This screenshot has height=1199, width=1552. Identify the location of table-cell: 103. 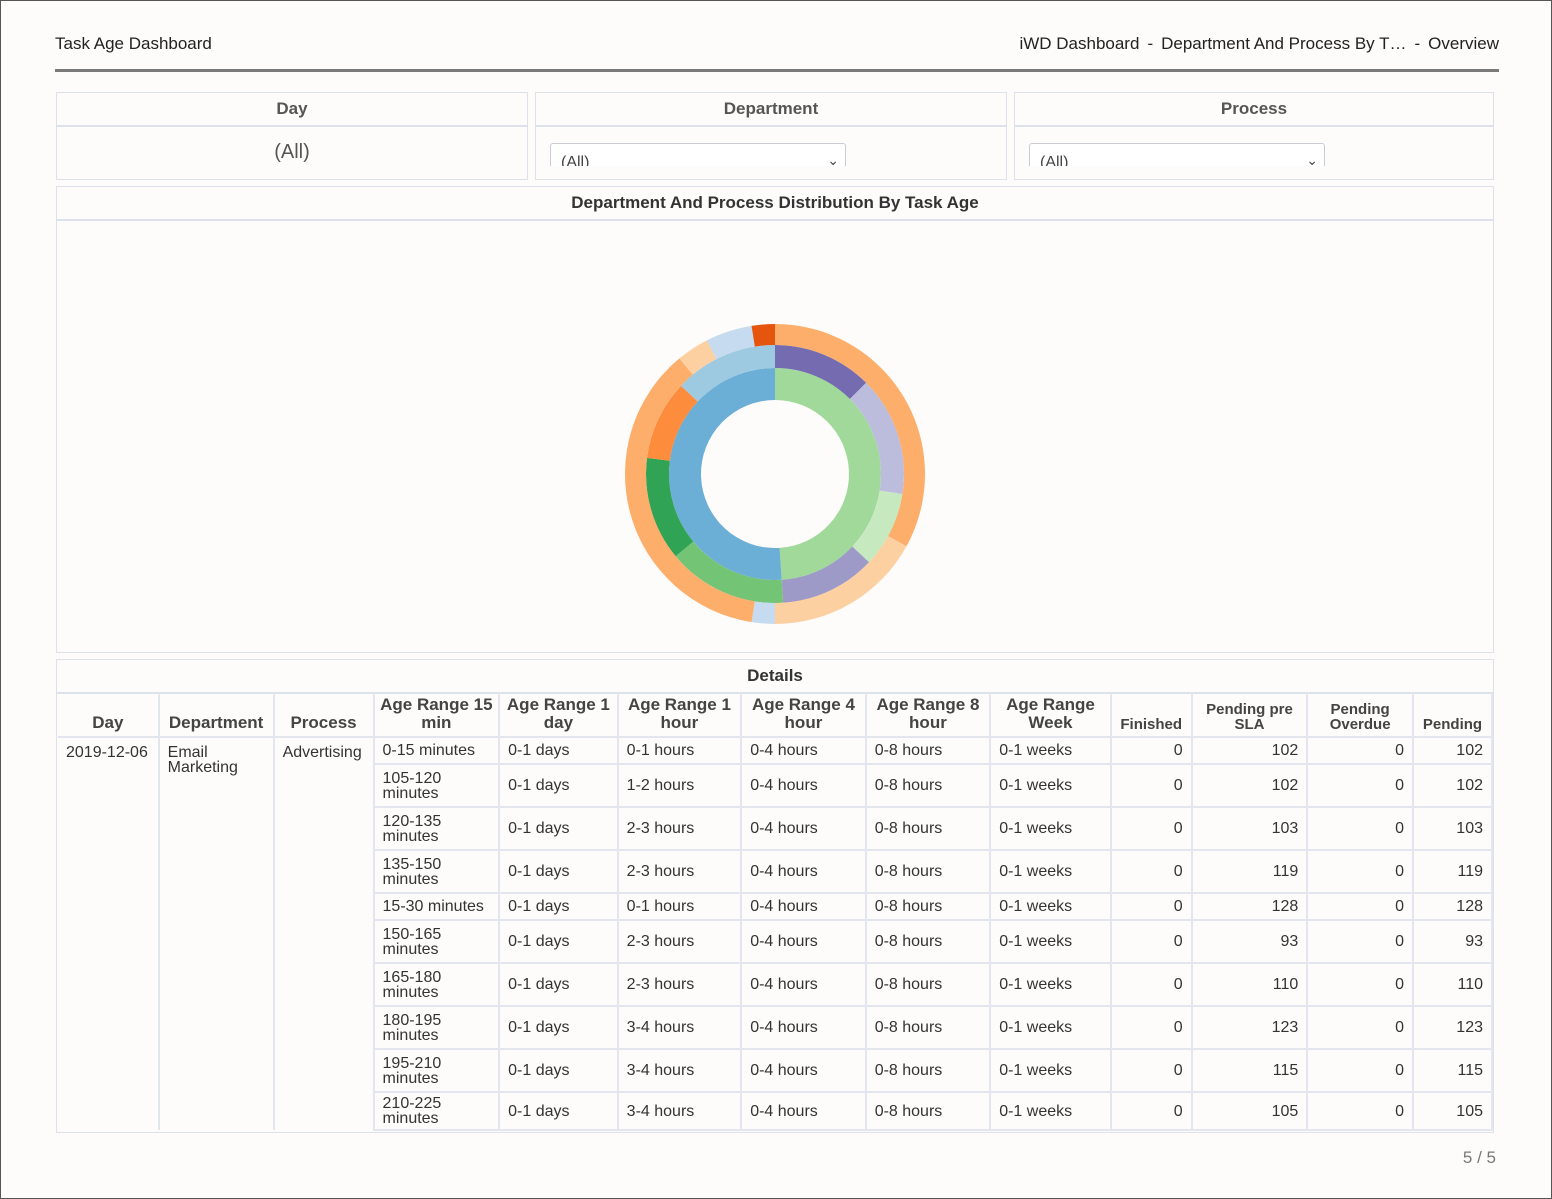
(1453, 829).